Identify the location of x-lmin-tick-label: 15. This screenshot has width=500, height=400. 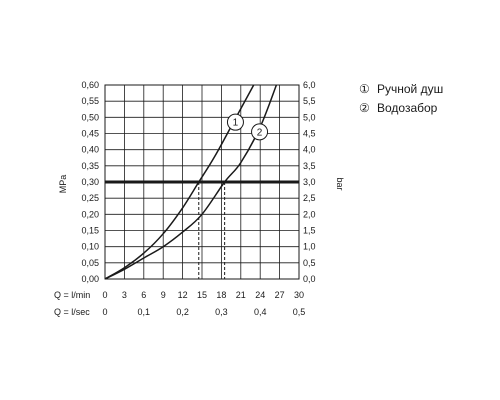
(202, 295).